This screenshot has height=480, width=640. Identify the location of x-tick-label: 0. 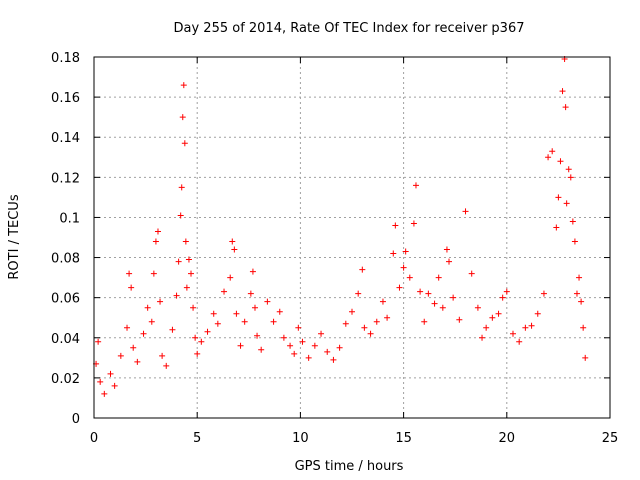
(94, 438).